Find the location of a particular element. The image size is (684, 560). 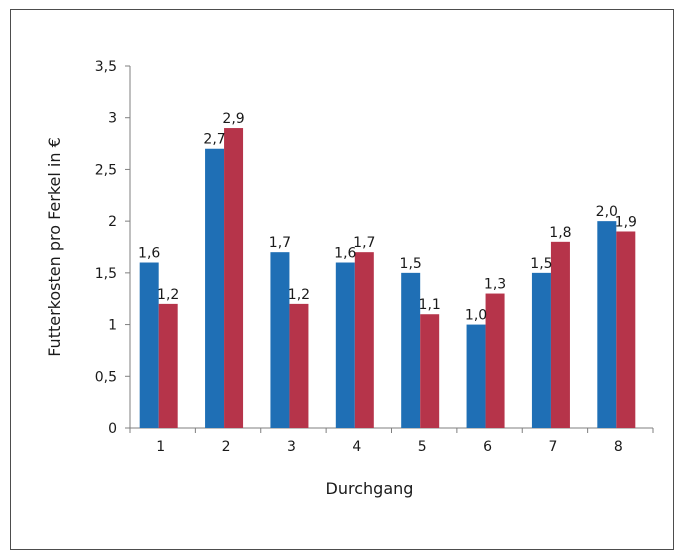

data-label: 1,3 is located at coordinates (495, 285).